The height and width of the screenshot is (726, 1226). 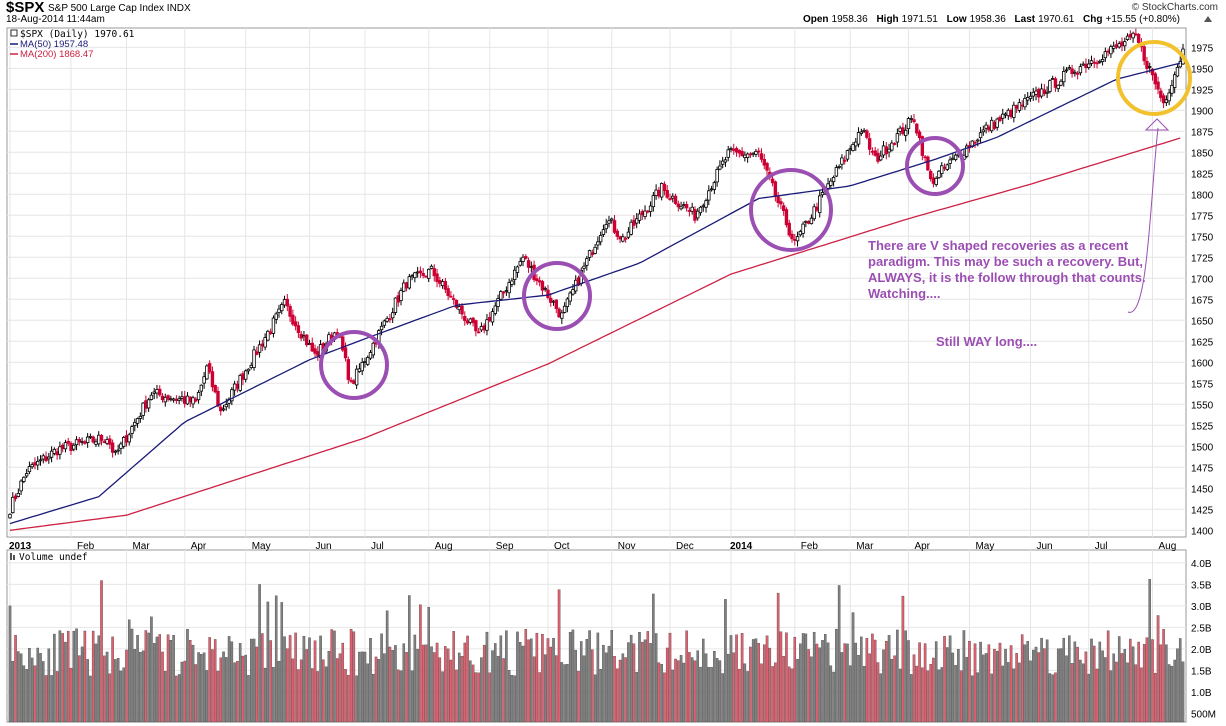 I want to click on y-tick-label: 1975, so click(x=1202, y=48).